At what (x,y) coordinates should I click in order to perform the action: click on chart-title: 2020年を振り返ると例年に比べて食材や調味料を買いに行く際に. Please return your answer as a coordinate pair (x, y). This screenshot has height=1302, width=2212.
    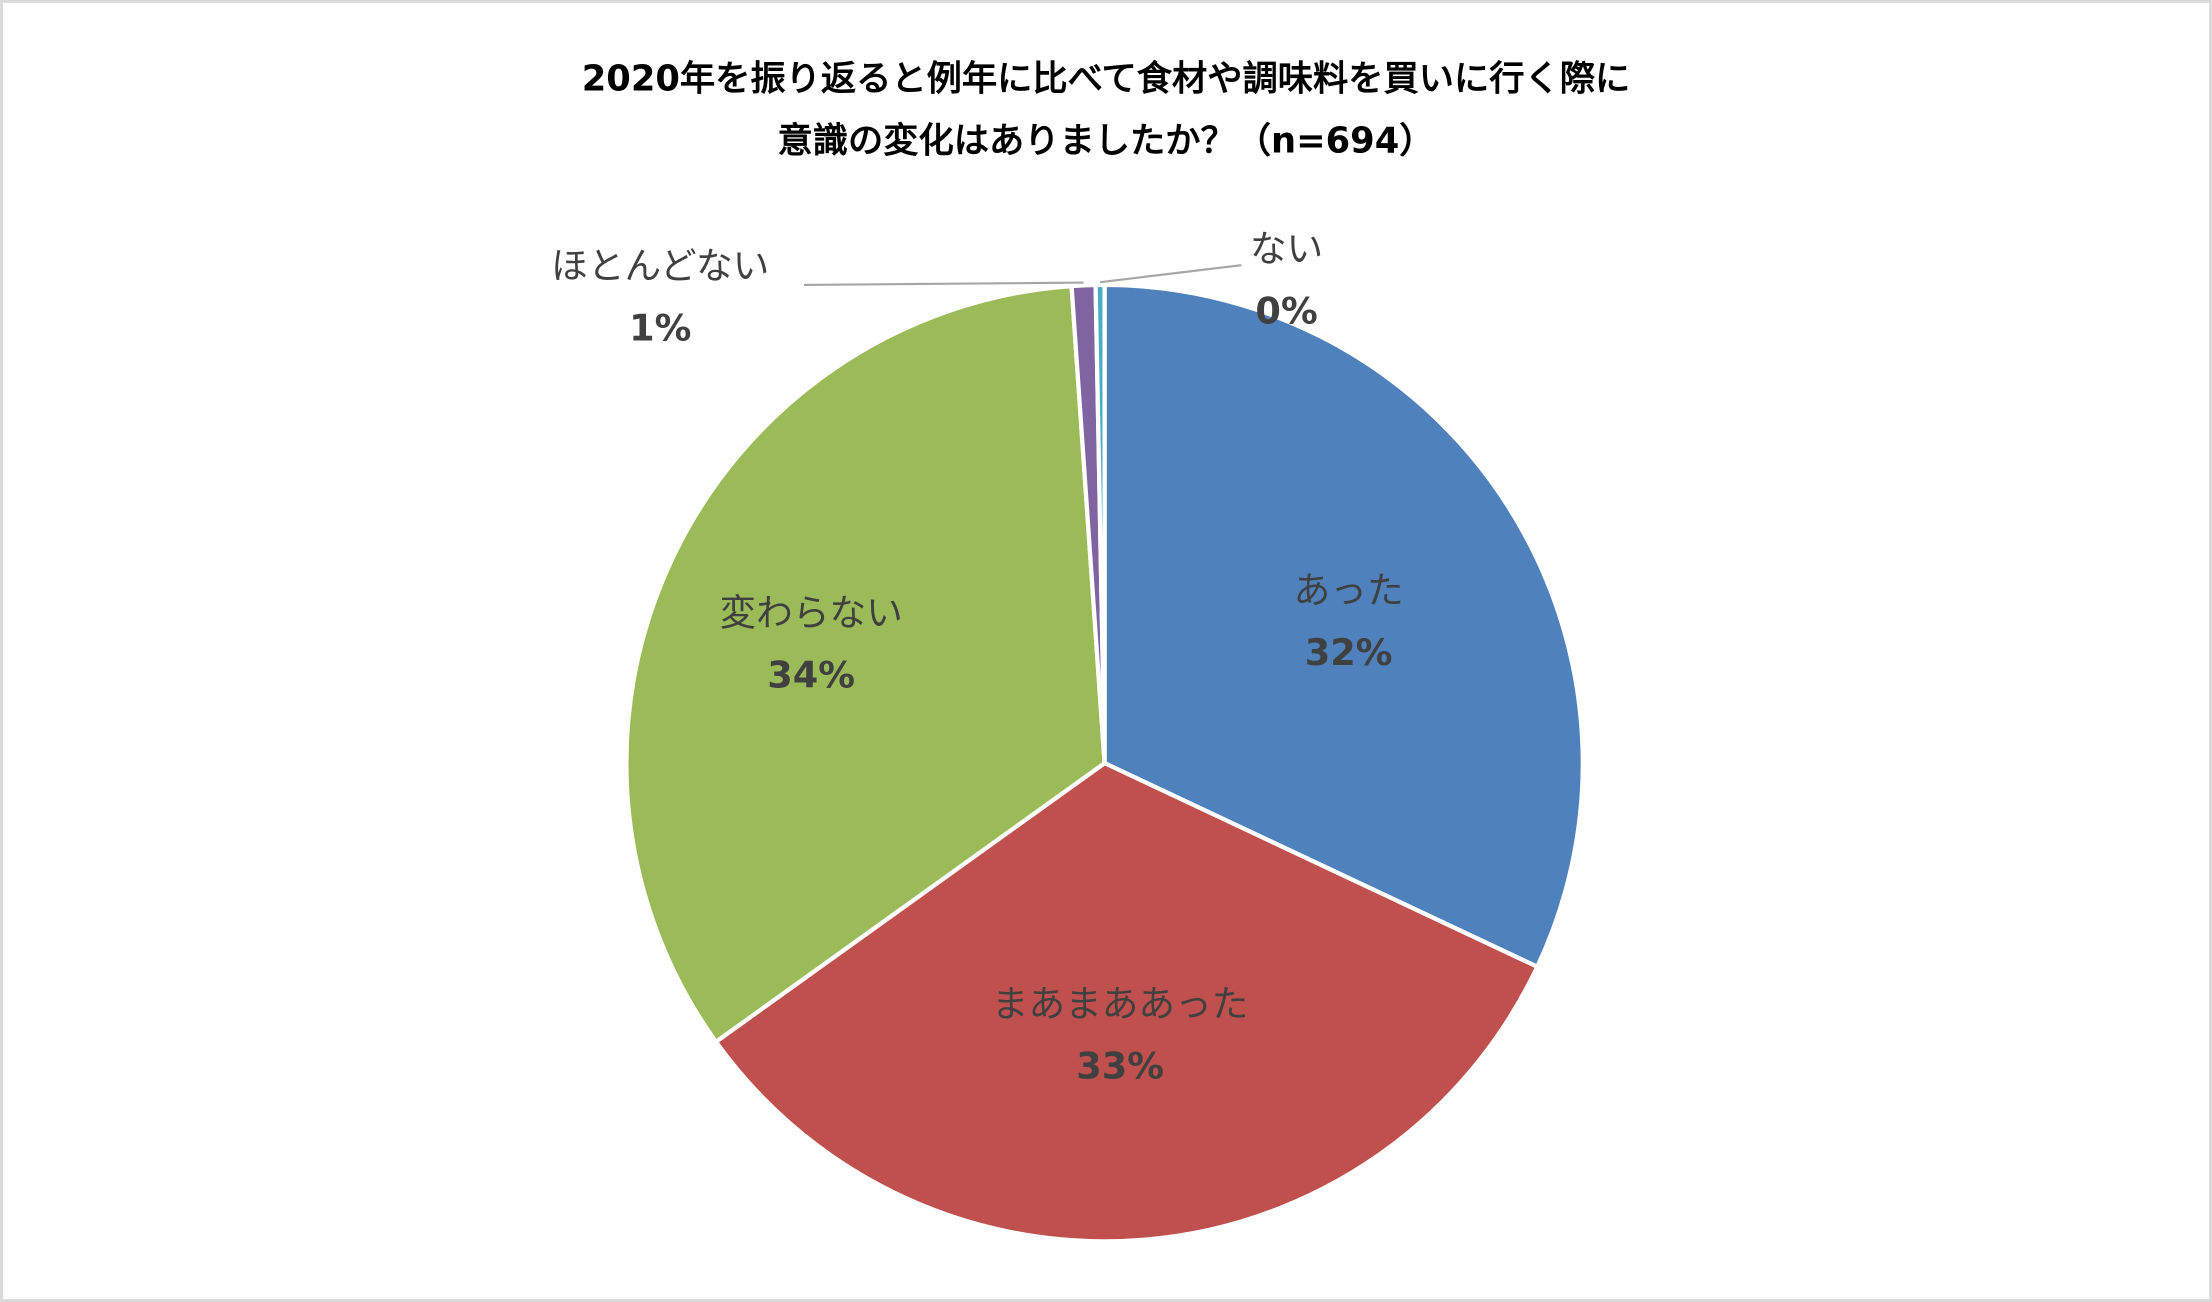
    Looking at the image, I should click on (1106, 78).